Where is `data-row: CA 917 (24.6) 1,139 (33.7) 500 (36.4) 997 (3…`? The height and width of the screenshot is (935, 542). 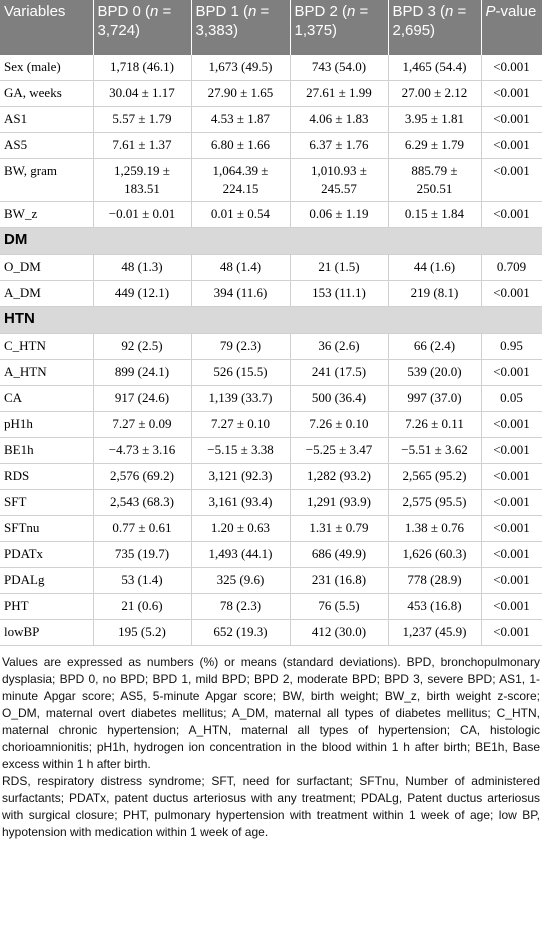
data-row: CA 917 (24.6) 1,139 (33.7) 500 (36.4) 997 (3… is located at coordinates (271, 398).